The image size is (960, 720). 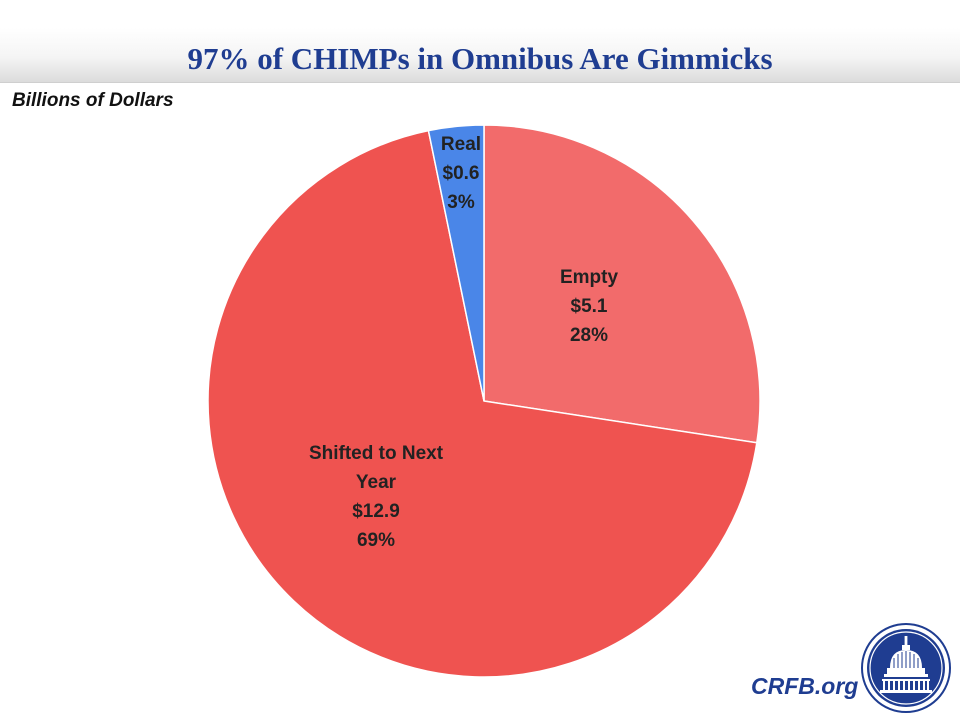 What do you see at coordinates (93, 100) in the screenshot?
I see `unit-label: Billions of Dollars` at bounding box center [93, 100].